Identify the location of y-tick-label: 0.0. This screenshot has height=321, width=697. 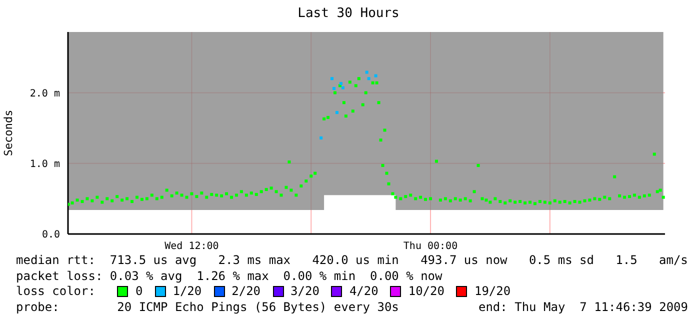
(51, 235).